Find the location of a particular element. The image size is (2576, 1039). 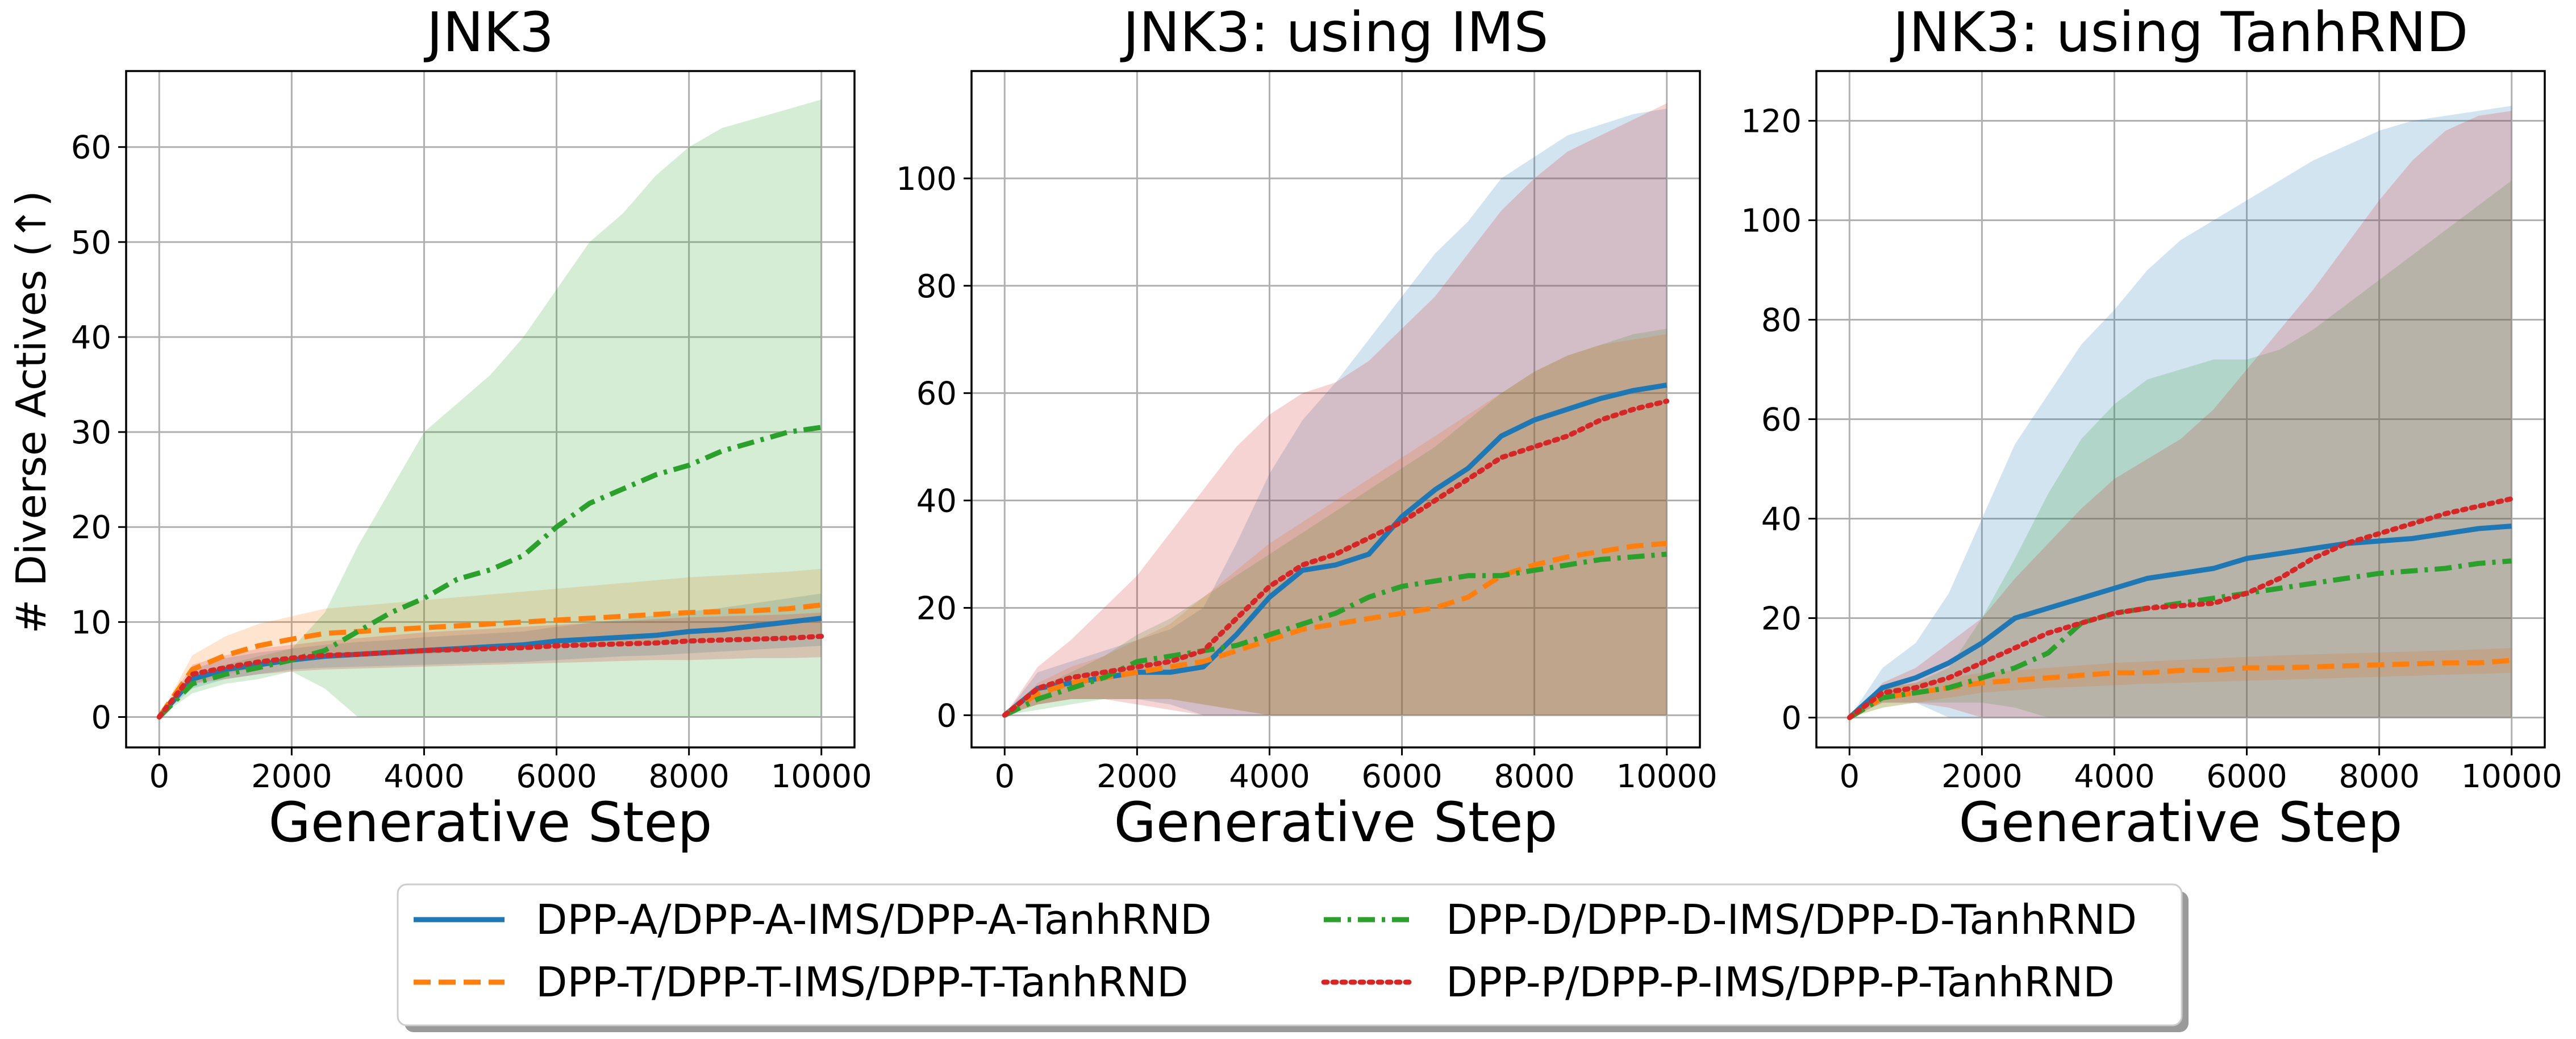

legend-label: DPP-A/DPP-A-IMS/DPP-A-TanhRND is located at coordinates (874, 920).